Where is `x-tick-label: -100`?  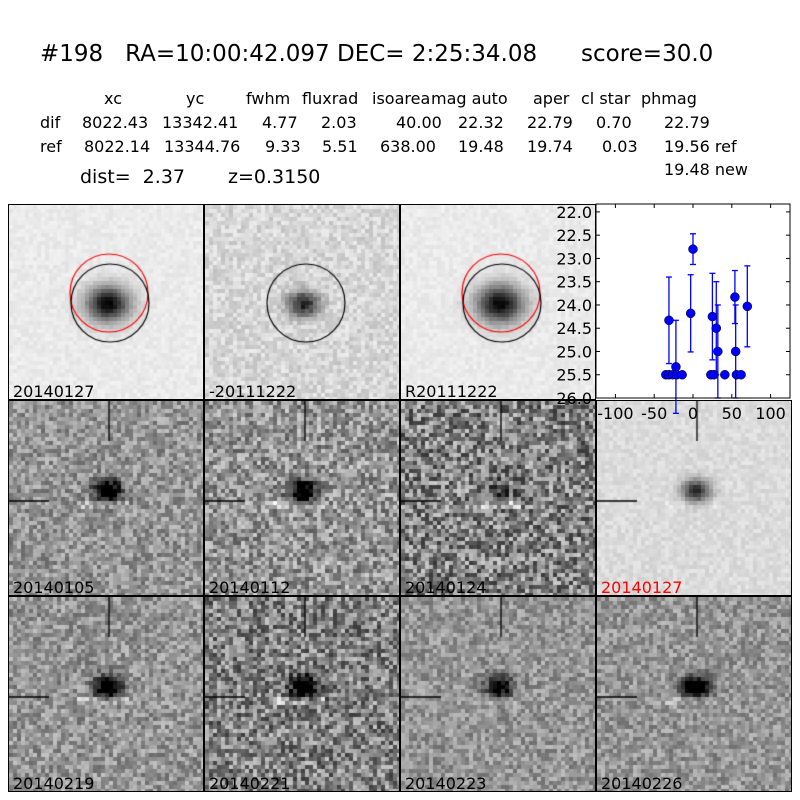
x-tick-label: -100 is located at coordinates (615, 413).